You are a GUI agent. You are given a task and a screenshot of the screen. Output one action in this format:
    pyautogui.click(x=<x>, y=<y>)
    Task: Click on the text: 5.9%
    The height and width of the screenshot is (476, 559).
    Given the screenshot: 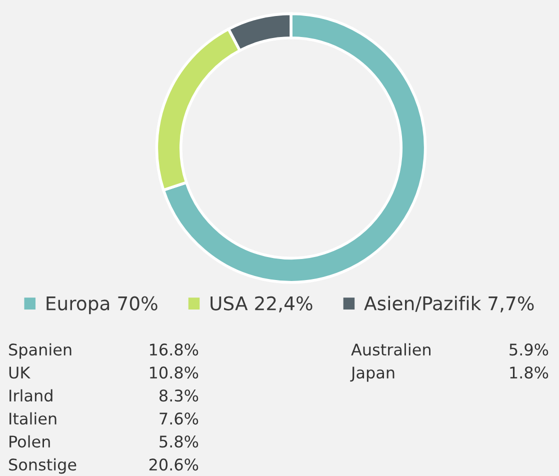 What is the action you would take?
    pyautogui.click(x=529, y=350)
    